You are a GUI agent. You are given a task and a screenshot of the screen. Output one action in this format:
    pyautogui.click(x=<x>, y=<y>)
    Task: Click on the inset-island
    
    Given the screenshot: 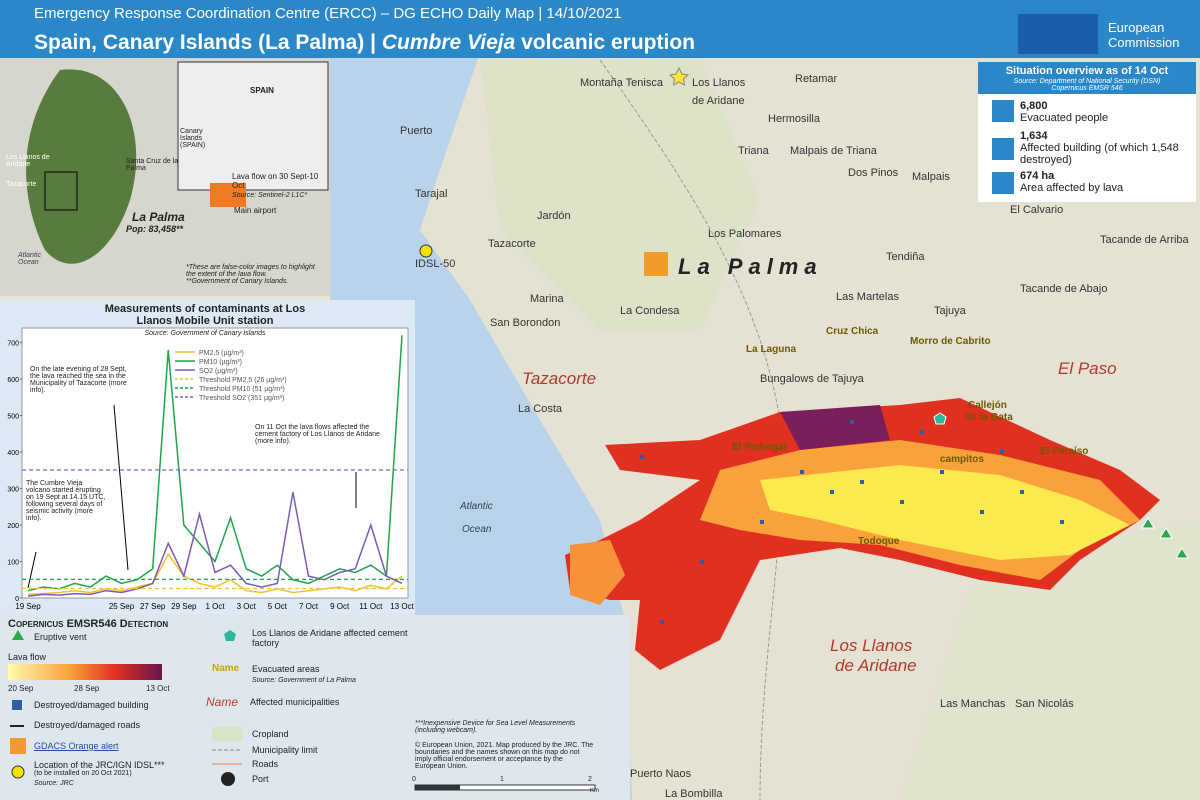 What is the action you would take?
    pyautogui.click(x=81, y=166)
    